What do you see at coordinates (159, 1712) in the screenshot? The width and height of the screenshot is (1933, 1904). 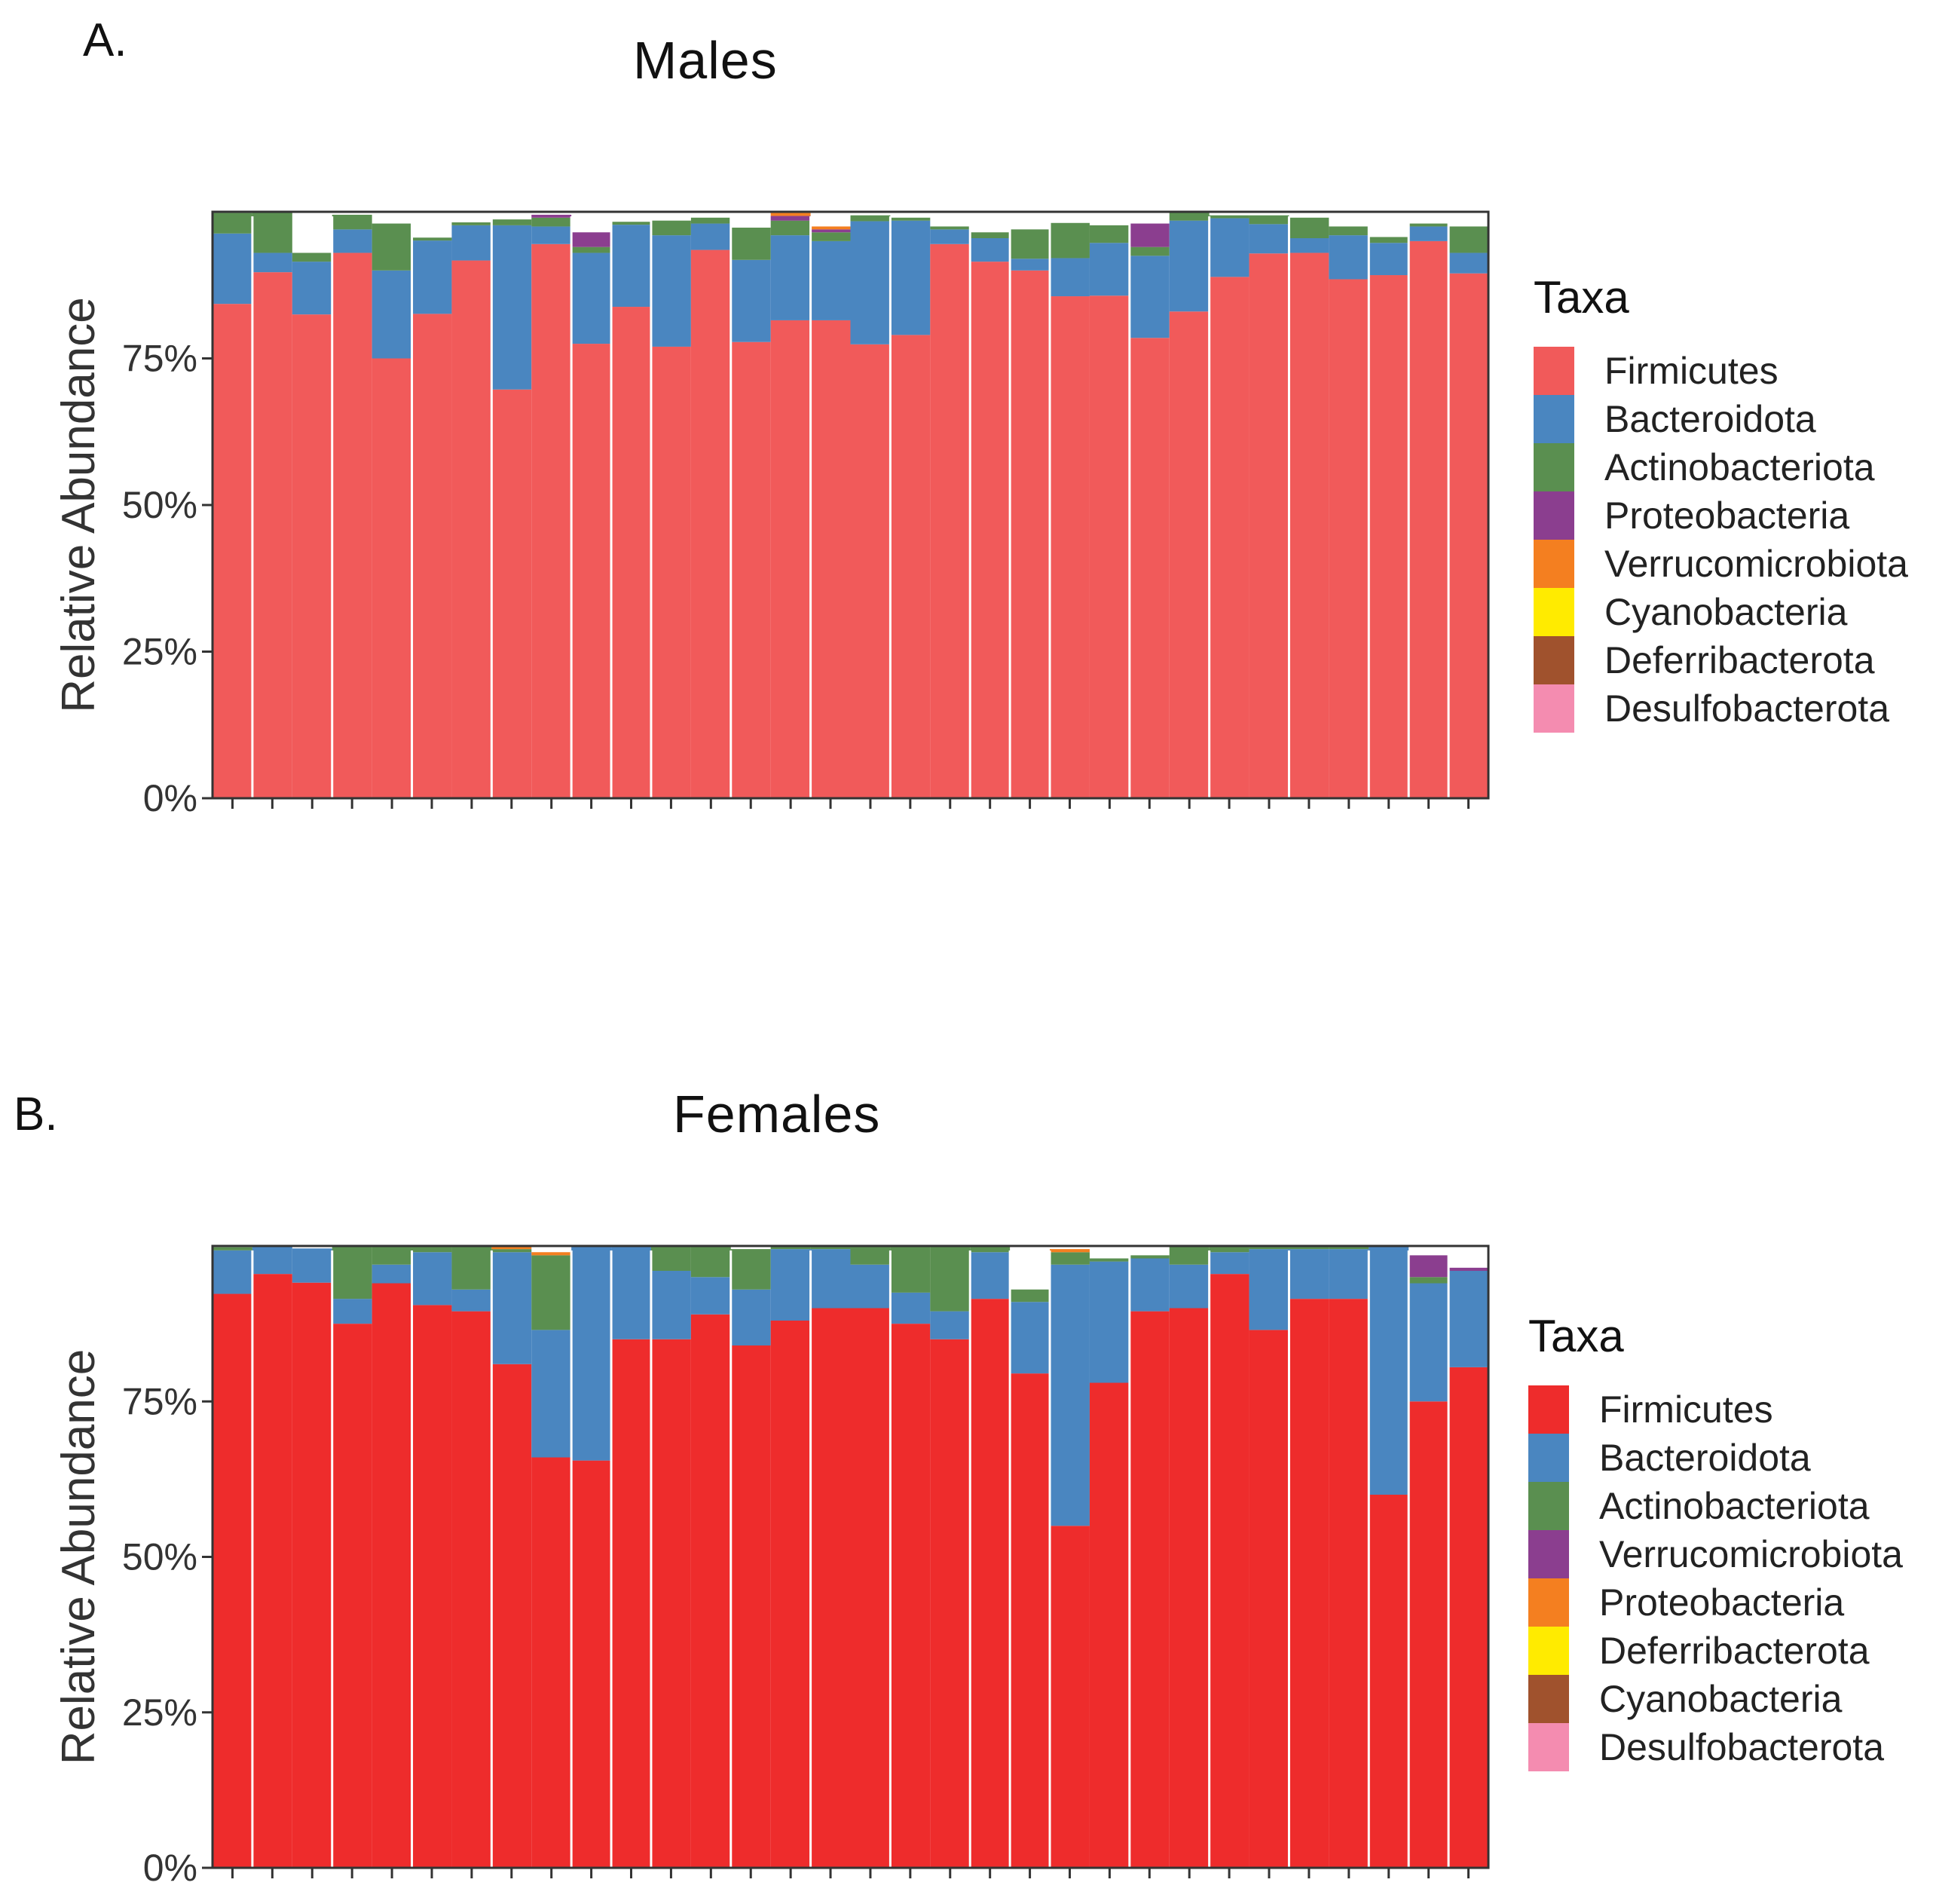 I see `y-tick-label: 25%` at bounding box center [159, 1712].